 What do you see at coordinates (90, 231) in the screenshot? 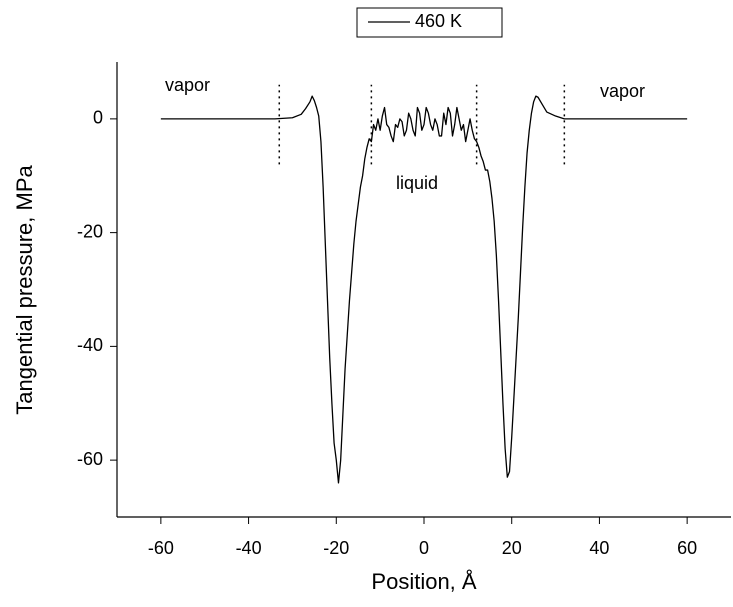
I see `y-tick-label: -20` at bounding box center [90, 231].